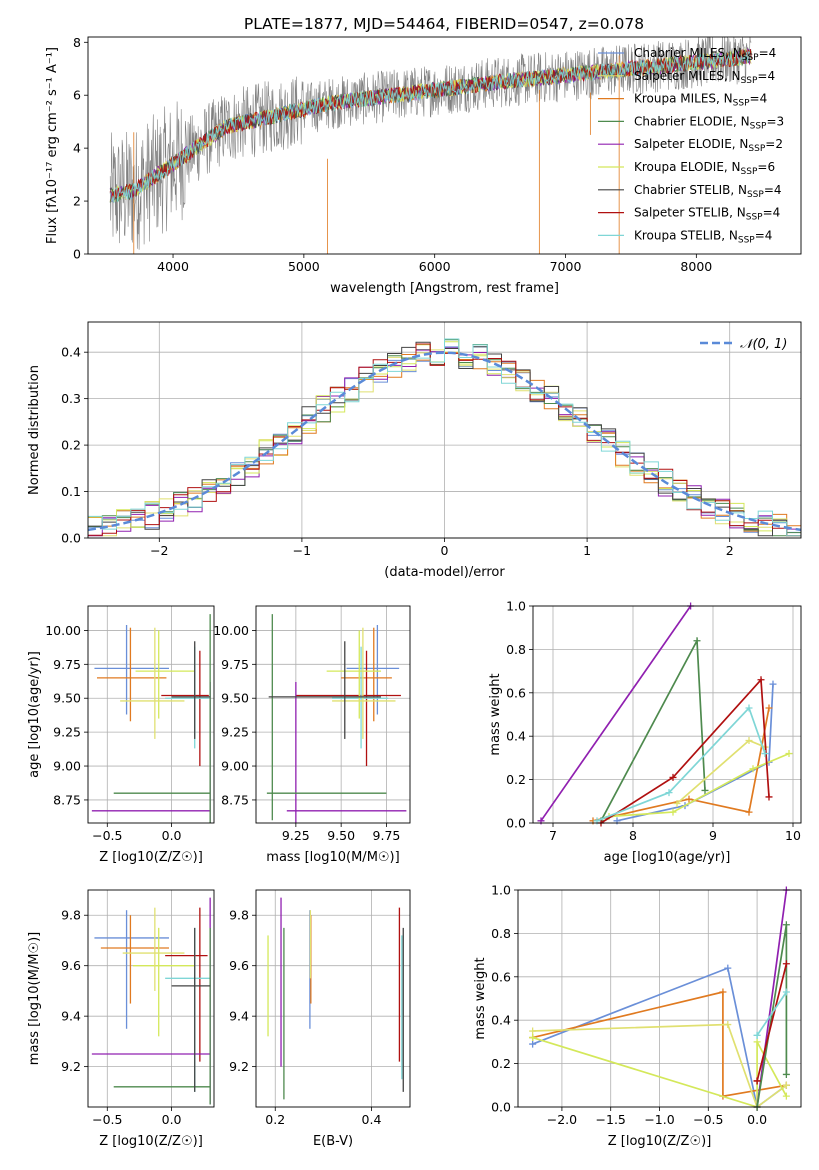  Describe the element at coordinates (774, 144) in the screenshot. I see `legend-count: =2` at that location.